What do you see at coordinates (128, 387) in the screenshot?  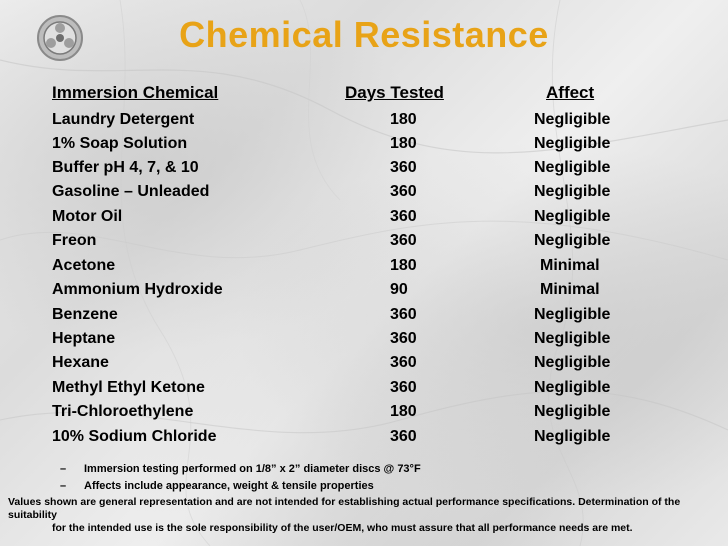 I see `chemical-cell: Methyl Ethyl Ketone` at bounding box center [128, 387].